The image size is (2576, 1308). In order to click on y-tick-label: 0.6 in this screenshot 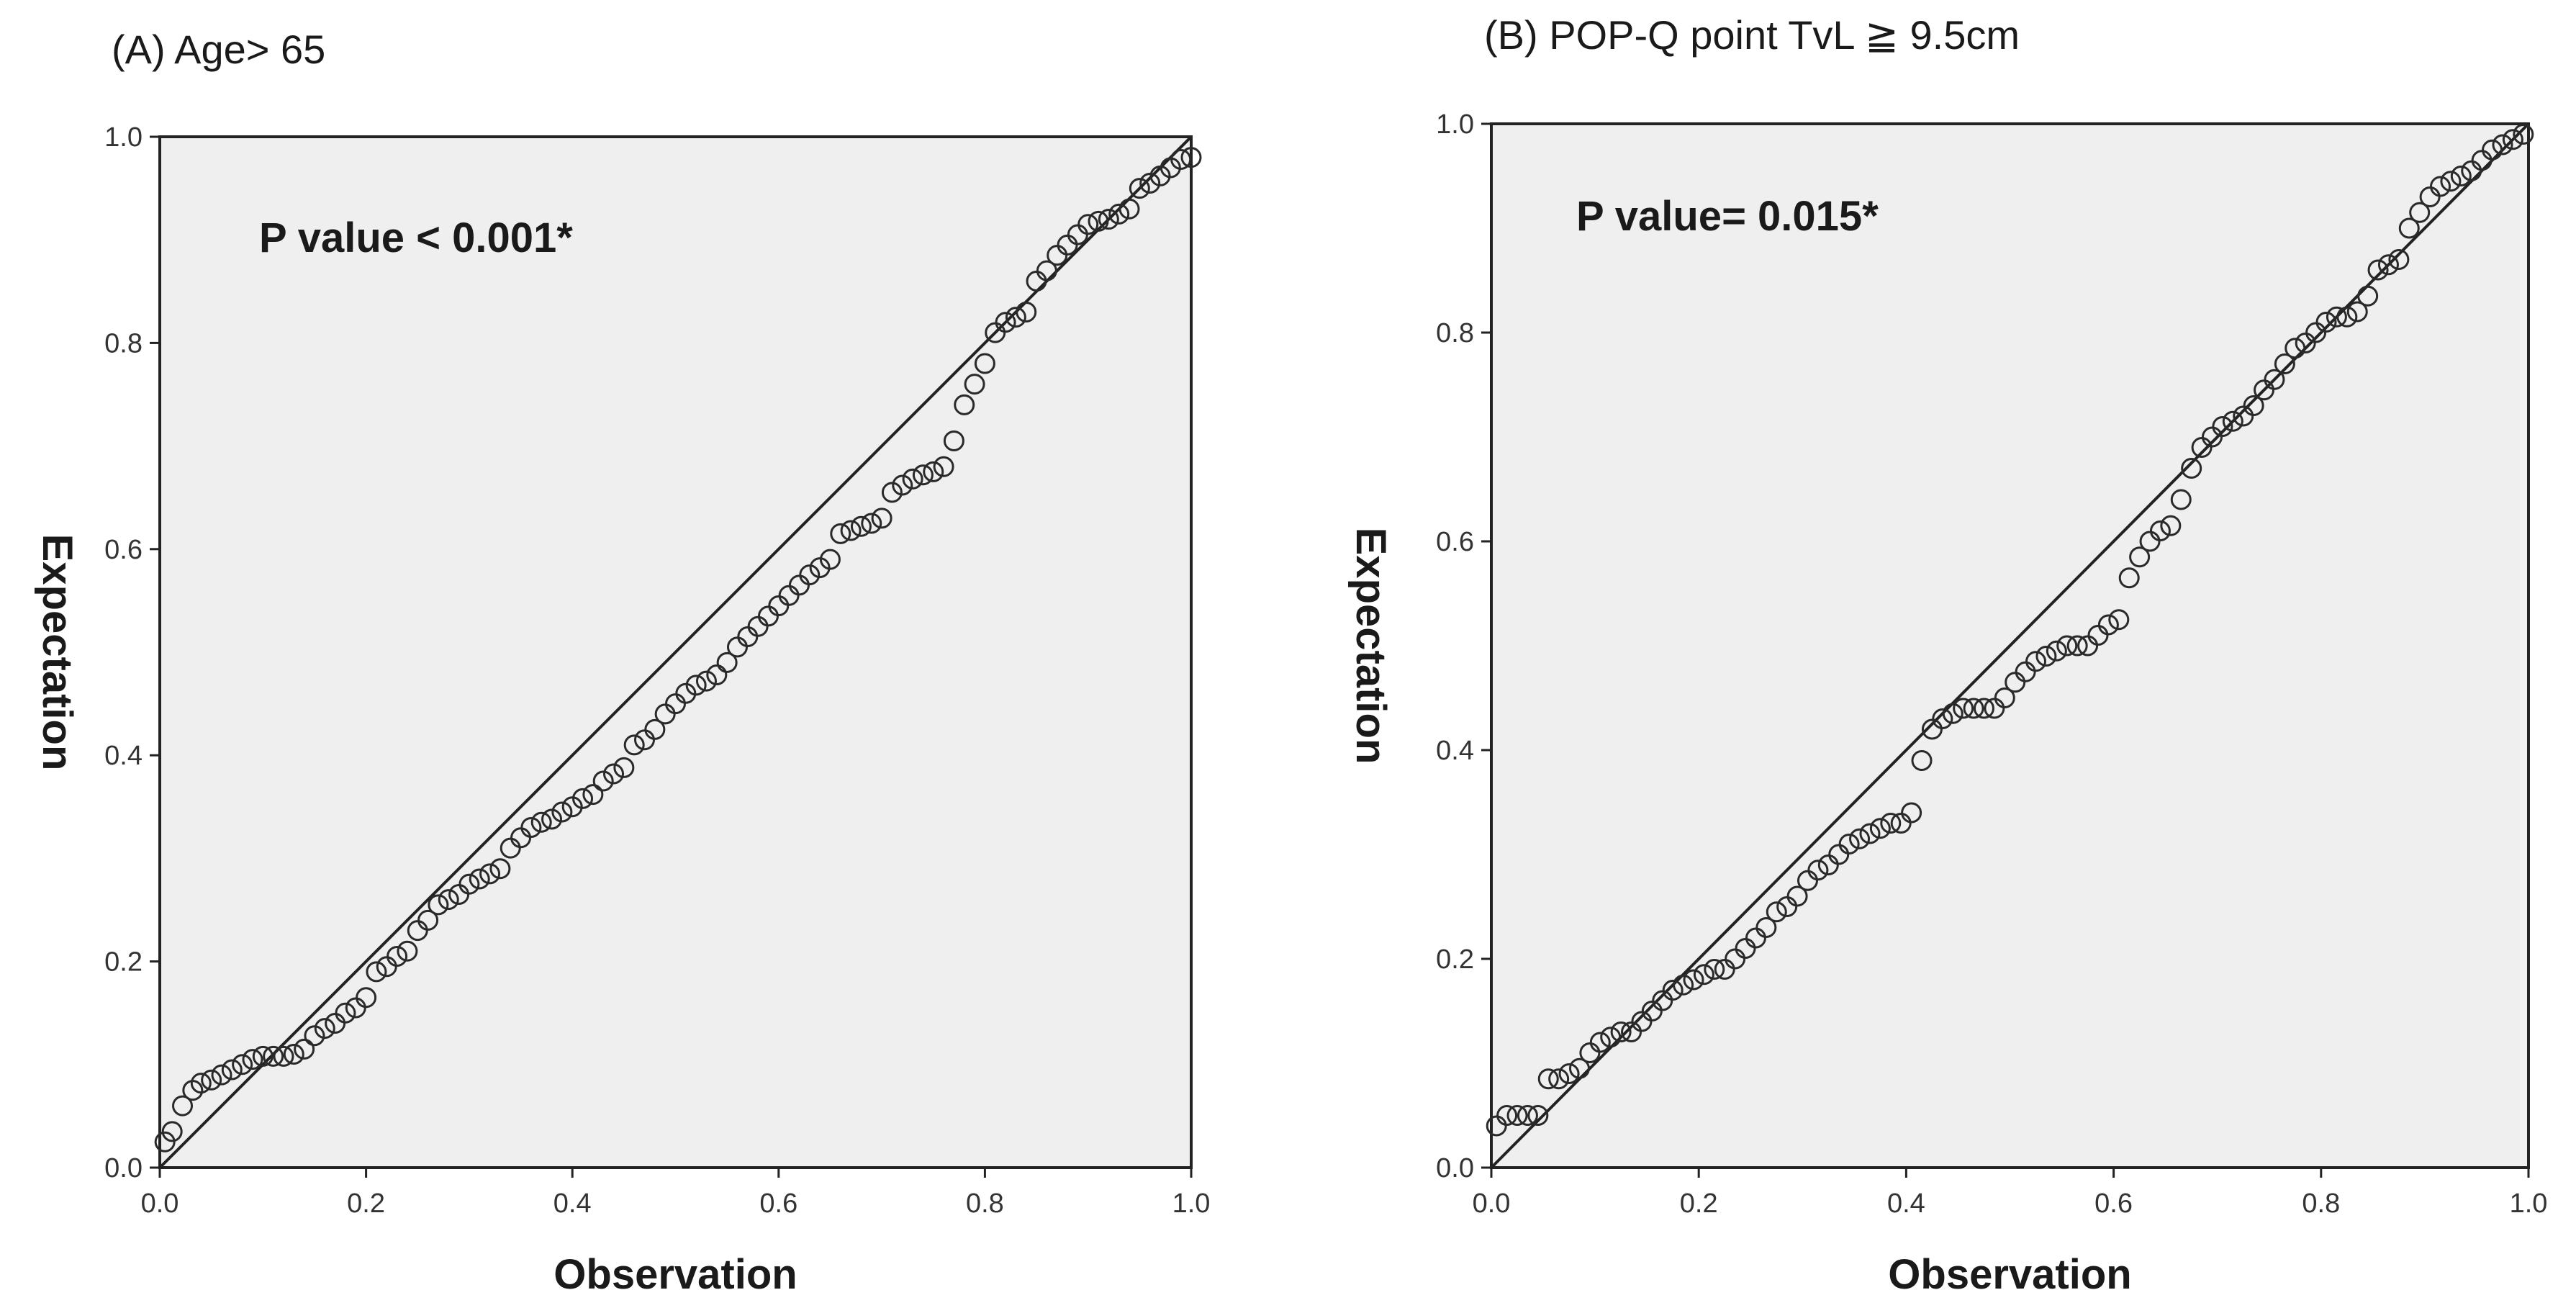, I will do `click(1455, 542)`.